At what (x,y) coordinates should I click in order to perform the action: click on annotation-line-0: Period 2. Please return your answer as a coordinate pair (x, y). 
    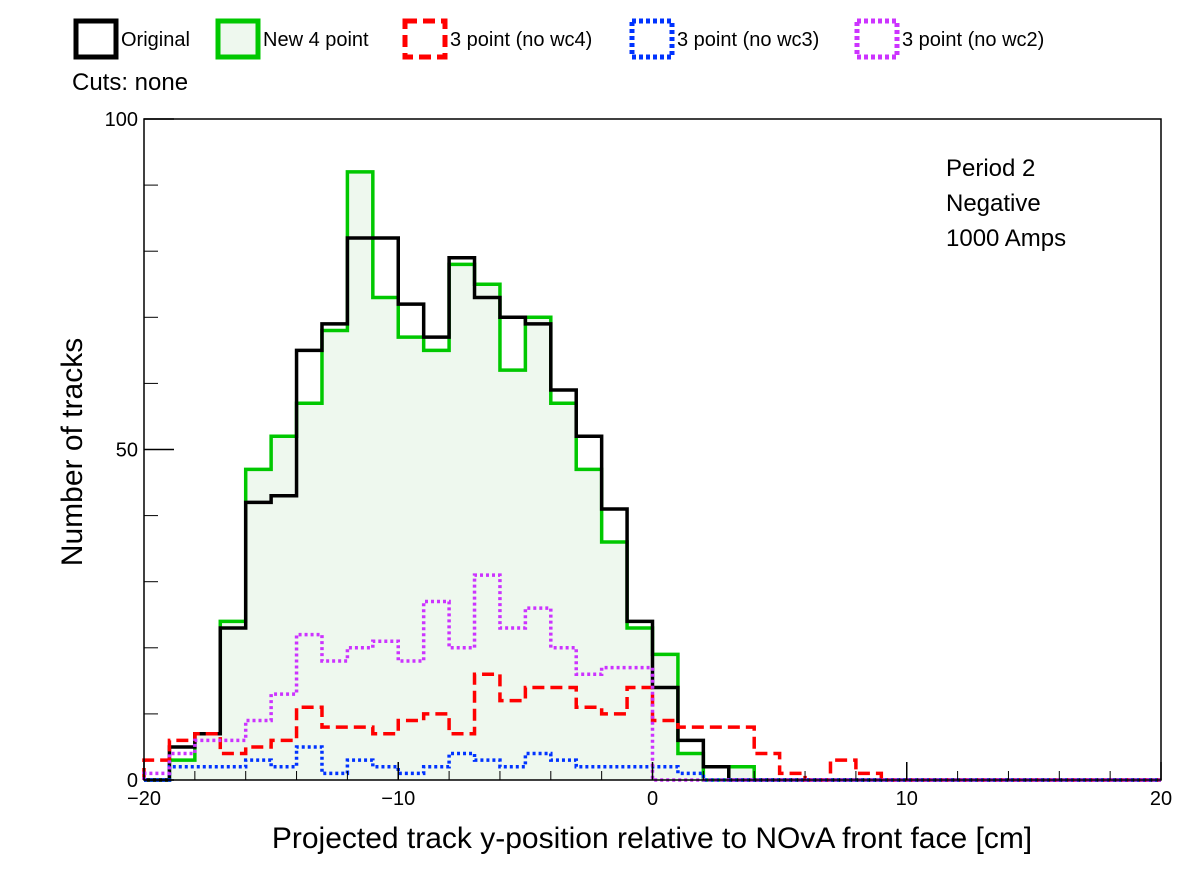
    Looking at the image, I should click on (990, 168).